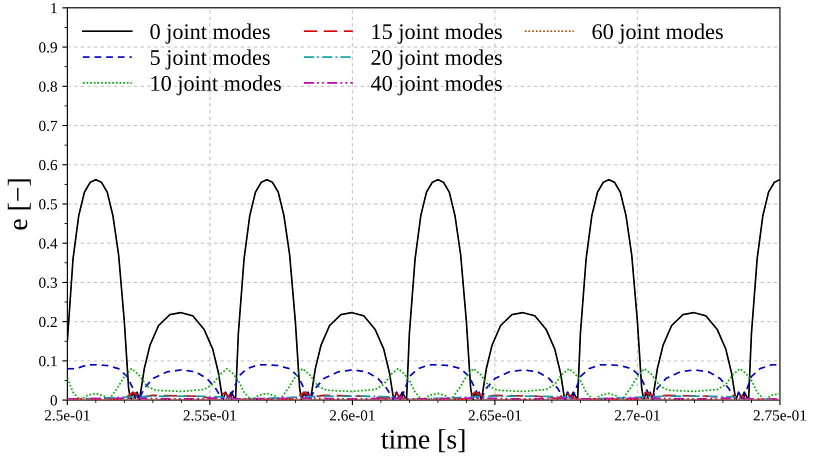 This screenshot has width=821, height=462. I want to click on y-axis-title: e [−], so click(19, 204).